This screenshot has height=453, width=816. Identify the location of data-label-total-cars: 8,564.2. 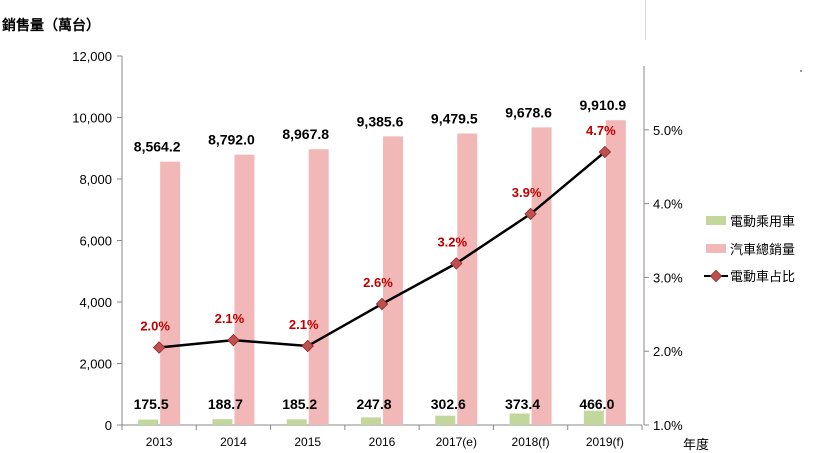
(157, 147).